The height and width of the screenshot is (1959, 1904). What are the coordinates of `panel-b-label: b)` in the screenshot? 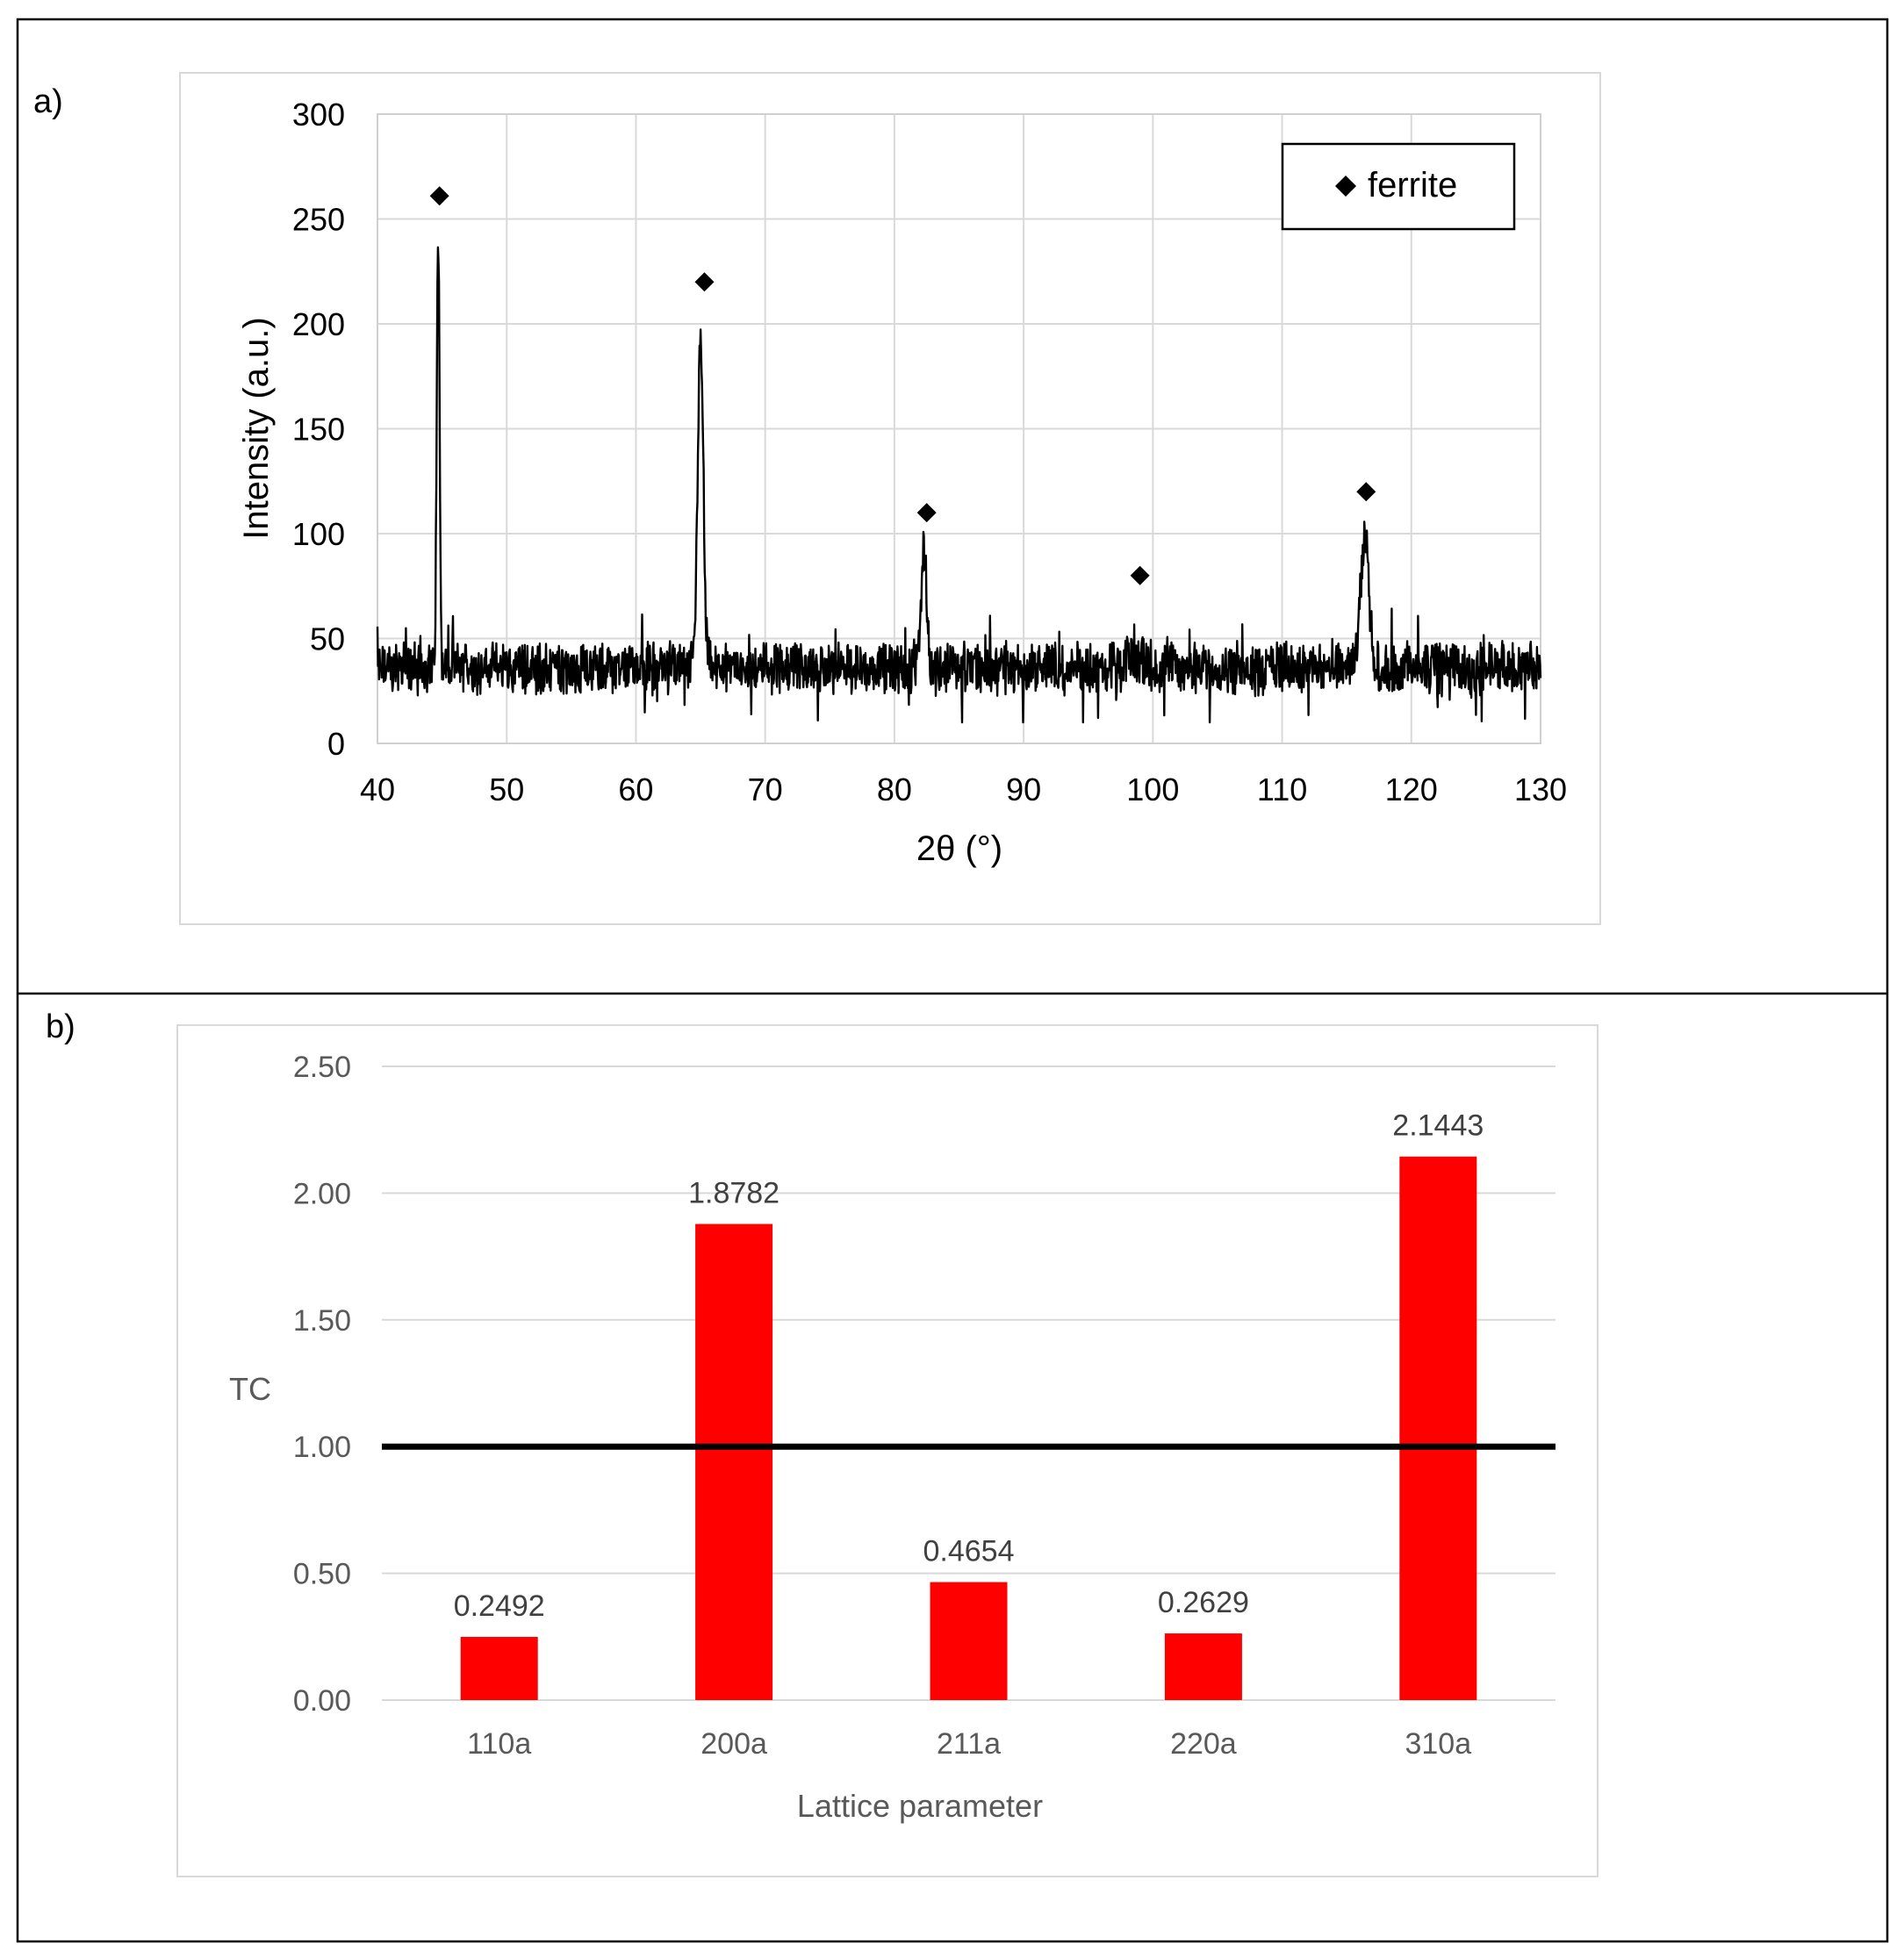 It's located at (60, 1026).